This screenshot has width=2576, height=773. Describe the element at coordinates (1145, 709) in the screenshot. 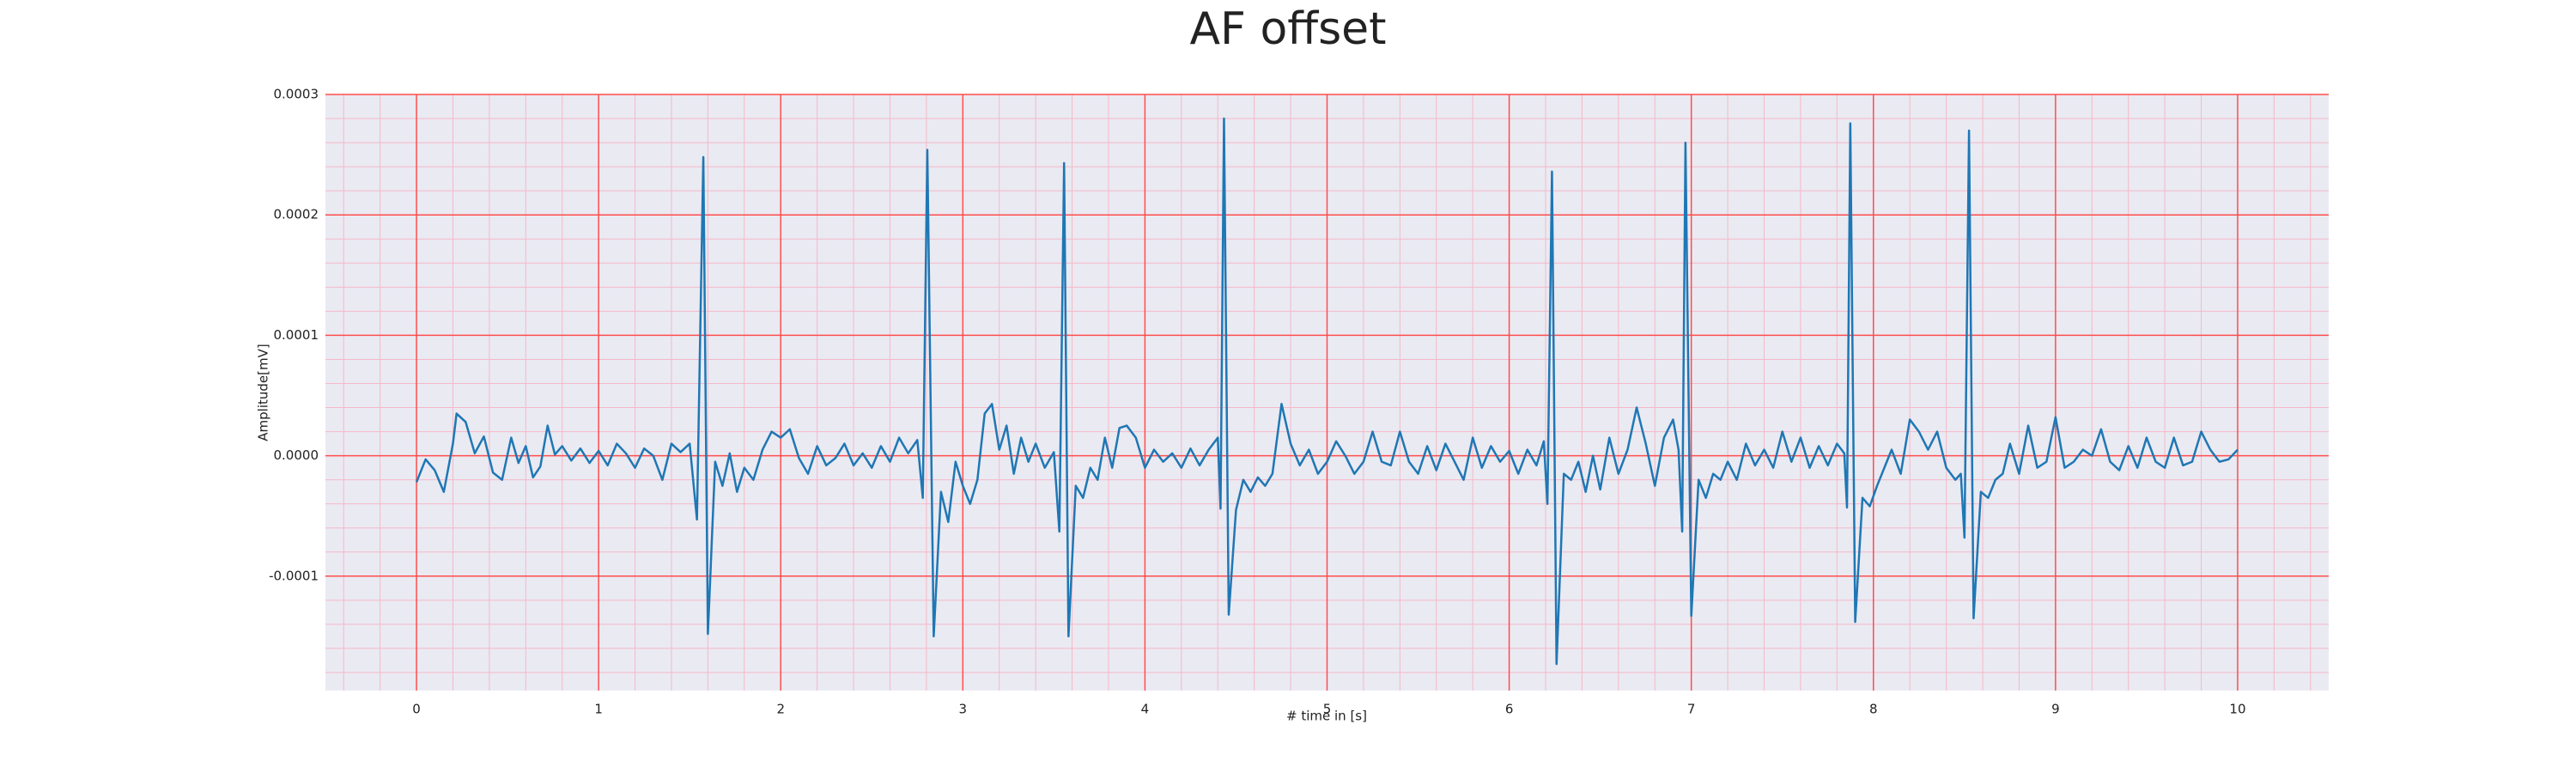

I see `x-tick-label: 4` at that location.